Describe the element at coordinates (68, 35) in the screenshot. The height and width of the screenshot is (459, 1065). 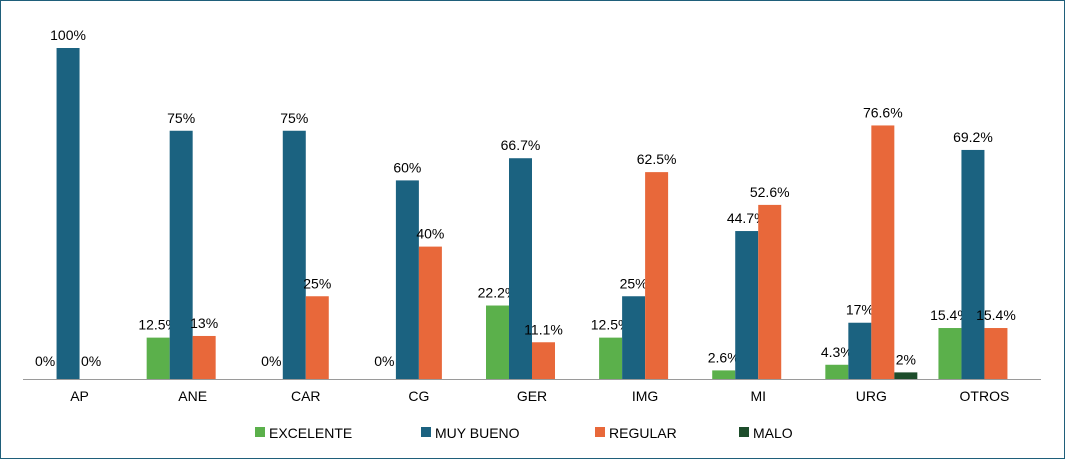
I see `data-label-ap-muy-bueno: 100%` at that location.